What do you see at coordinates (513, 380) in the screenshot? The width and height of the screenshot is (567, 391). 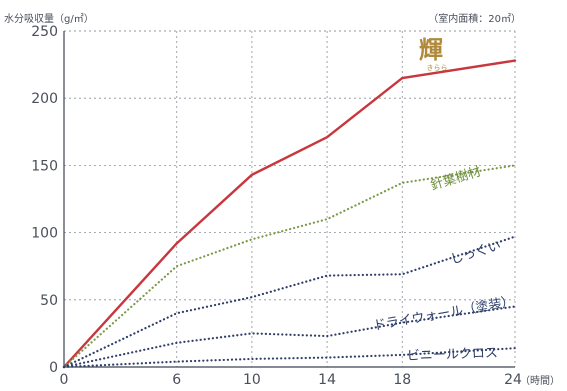 I see `x-tick-label-24: 24` at bounding box center [513, 380].